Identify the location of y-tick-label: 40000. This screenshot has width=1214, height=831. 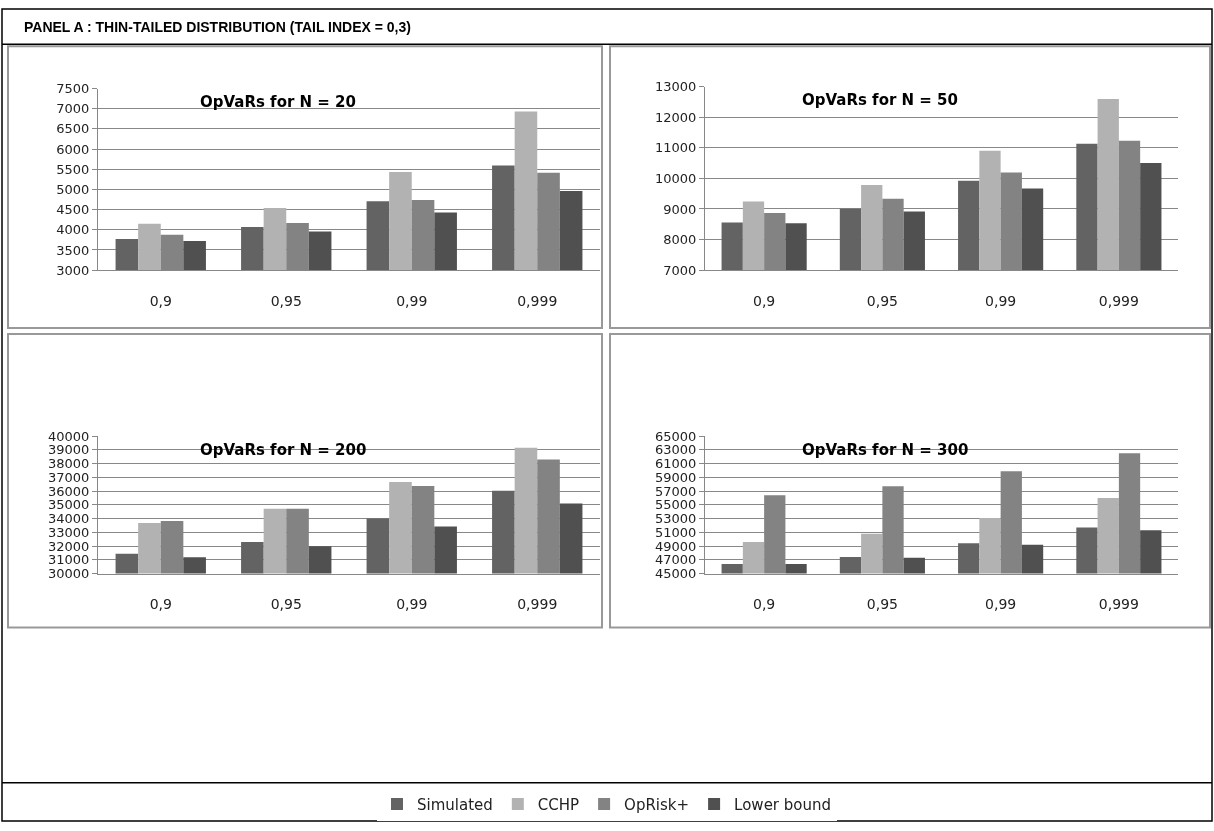
(69, 436).